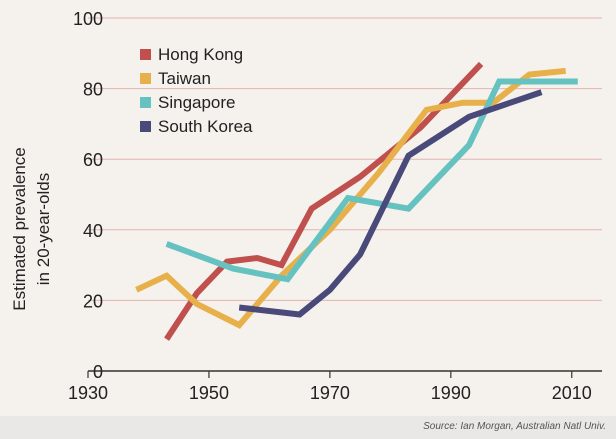 The image size is (616, 439). I want to click on y-tick-label: 100, so click(88, 19).